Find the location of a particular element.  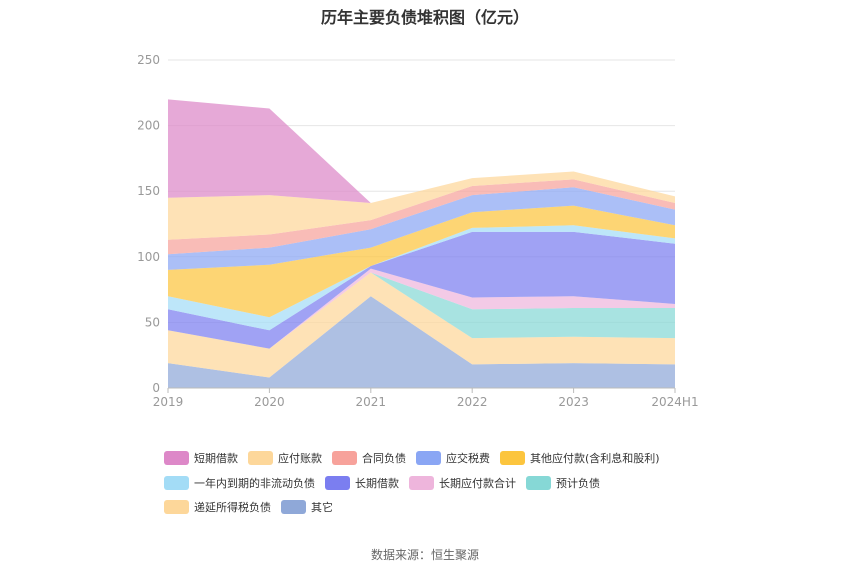

x-axis: 2019 2020 2021 2022 2023 2024H1 is located at coordinates (426, 398).